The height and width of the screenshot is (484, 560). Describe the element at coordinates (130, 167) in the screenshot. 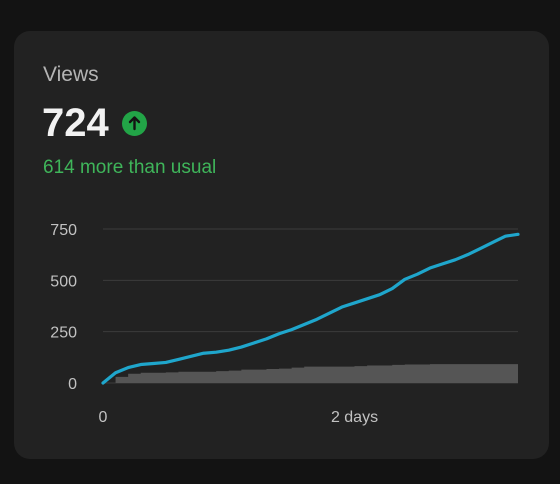

I see `comparison-text: 614 more than usual` at that location.